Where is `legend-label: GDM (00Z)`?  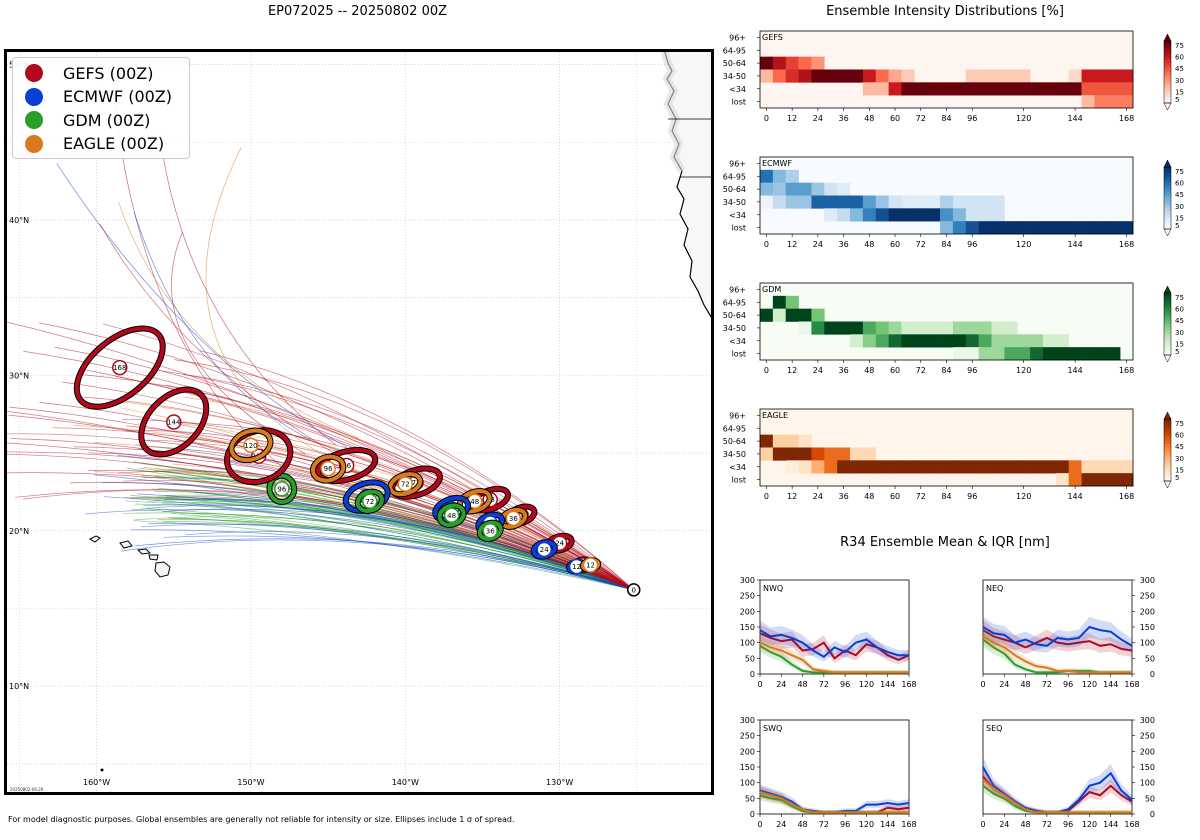 legend-label: GDM (00Z) is located at coordinates (107, 120).